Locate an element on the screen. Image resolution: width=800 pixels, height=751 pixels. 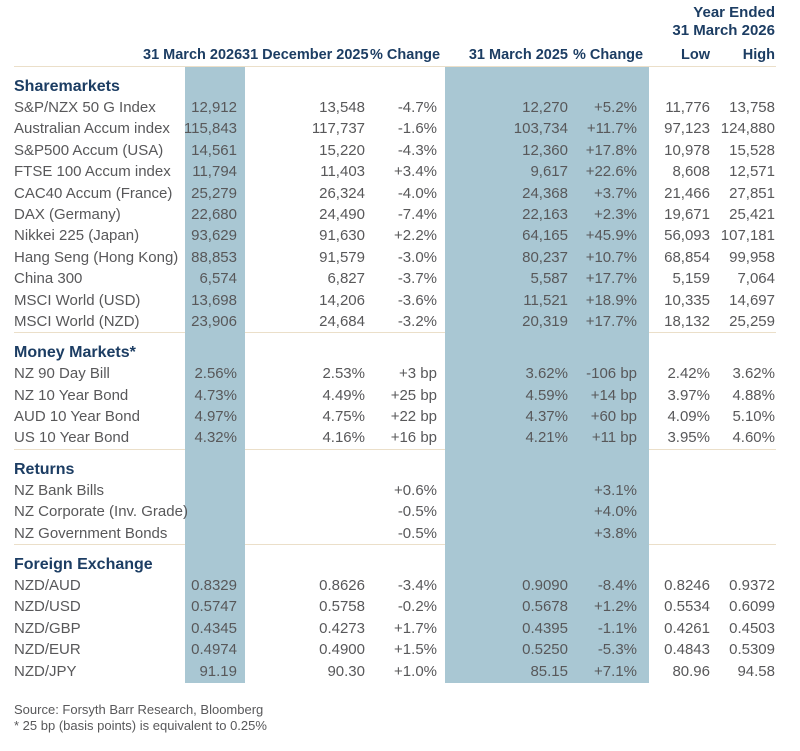
section-title: Sharemarkets is located at coordinates (67, 86).